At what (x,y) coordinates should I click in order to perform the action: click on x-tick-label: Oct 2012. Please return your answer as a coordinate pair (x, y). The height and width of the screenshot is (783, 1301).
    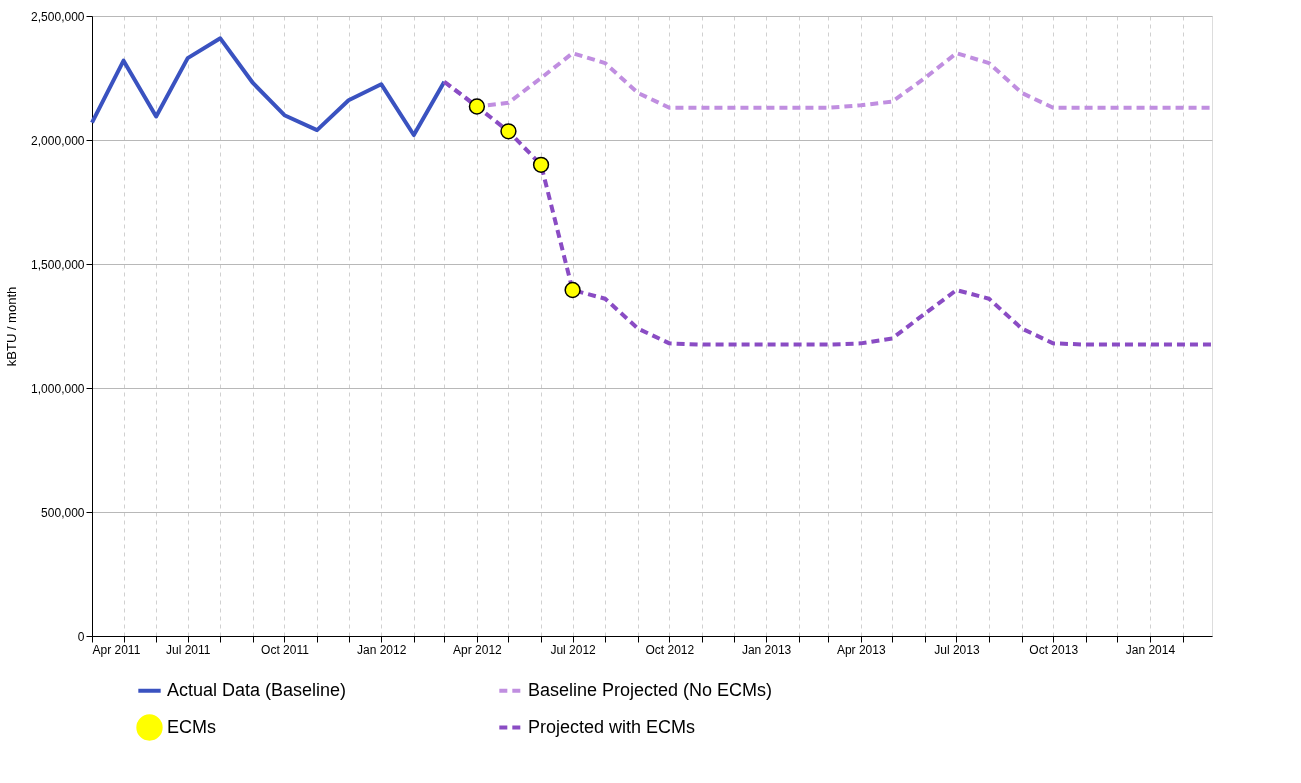
    Looking at the image, I should click on (670, 649).